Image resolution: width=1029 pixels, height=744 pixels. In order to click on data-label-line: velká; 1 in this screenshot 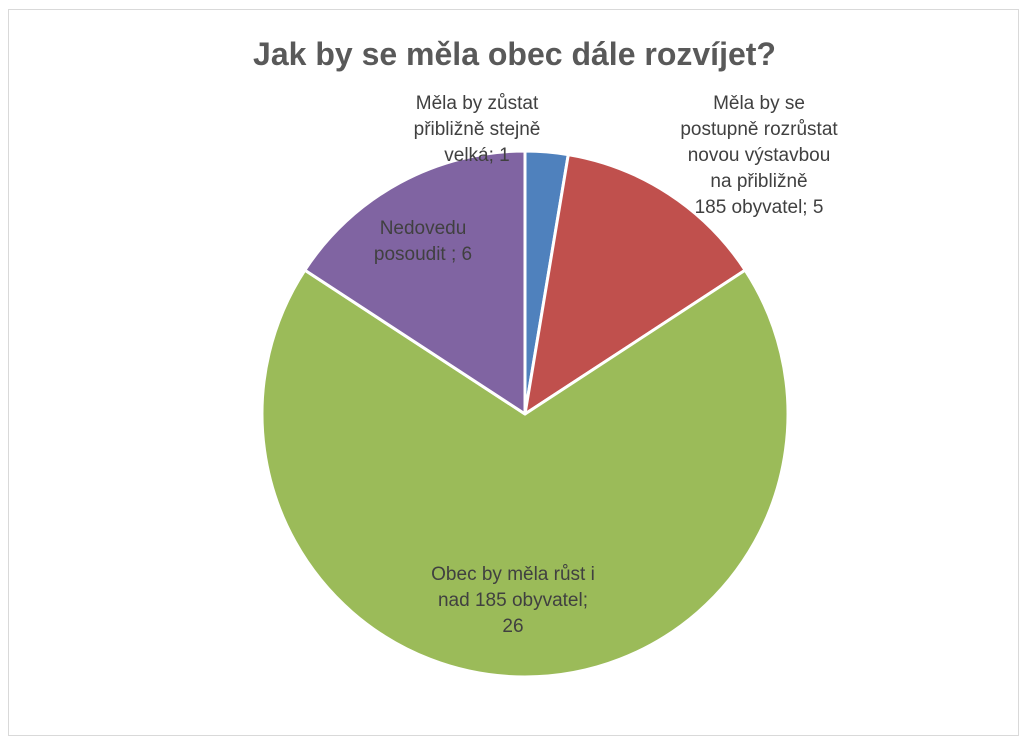, I will do `click(476, 155)`.